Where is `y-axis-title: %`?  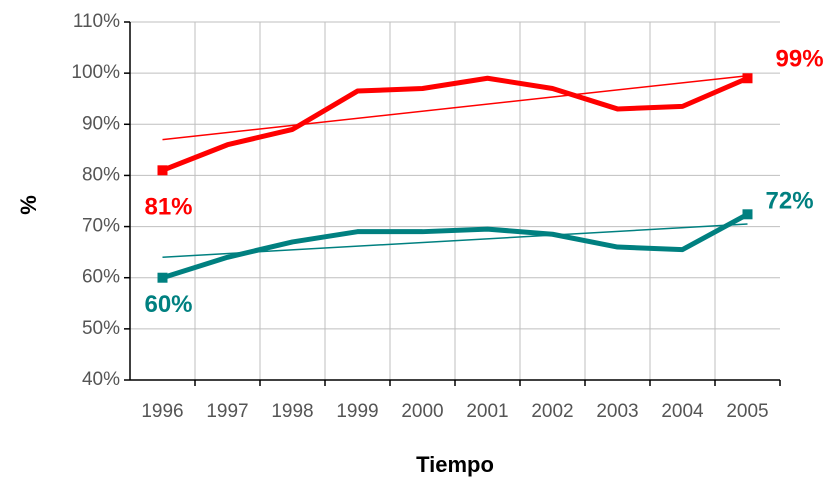 y-axis-title: % is located at coordinates (28, 205).